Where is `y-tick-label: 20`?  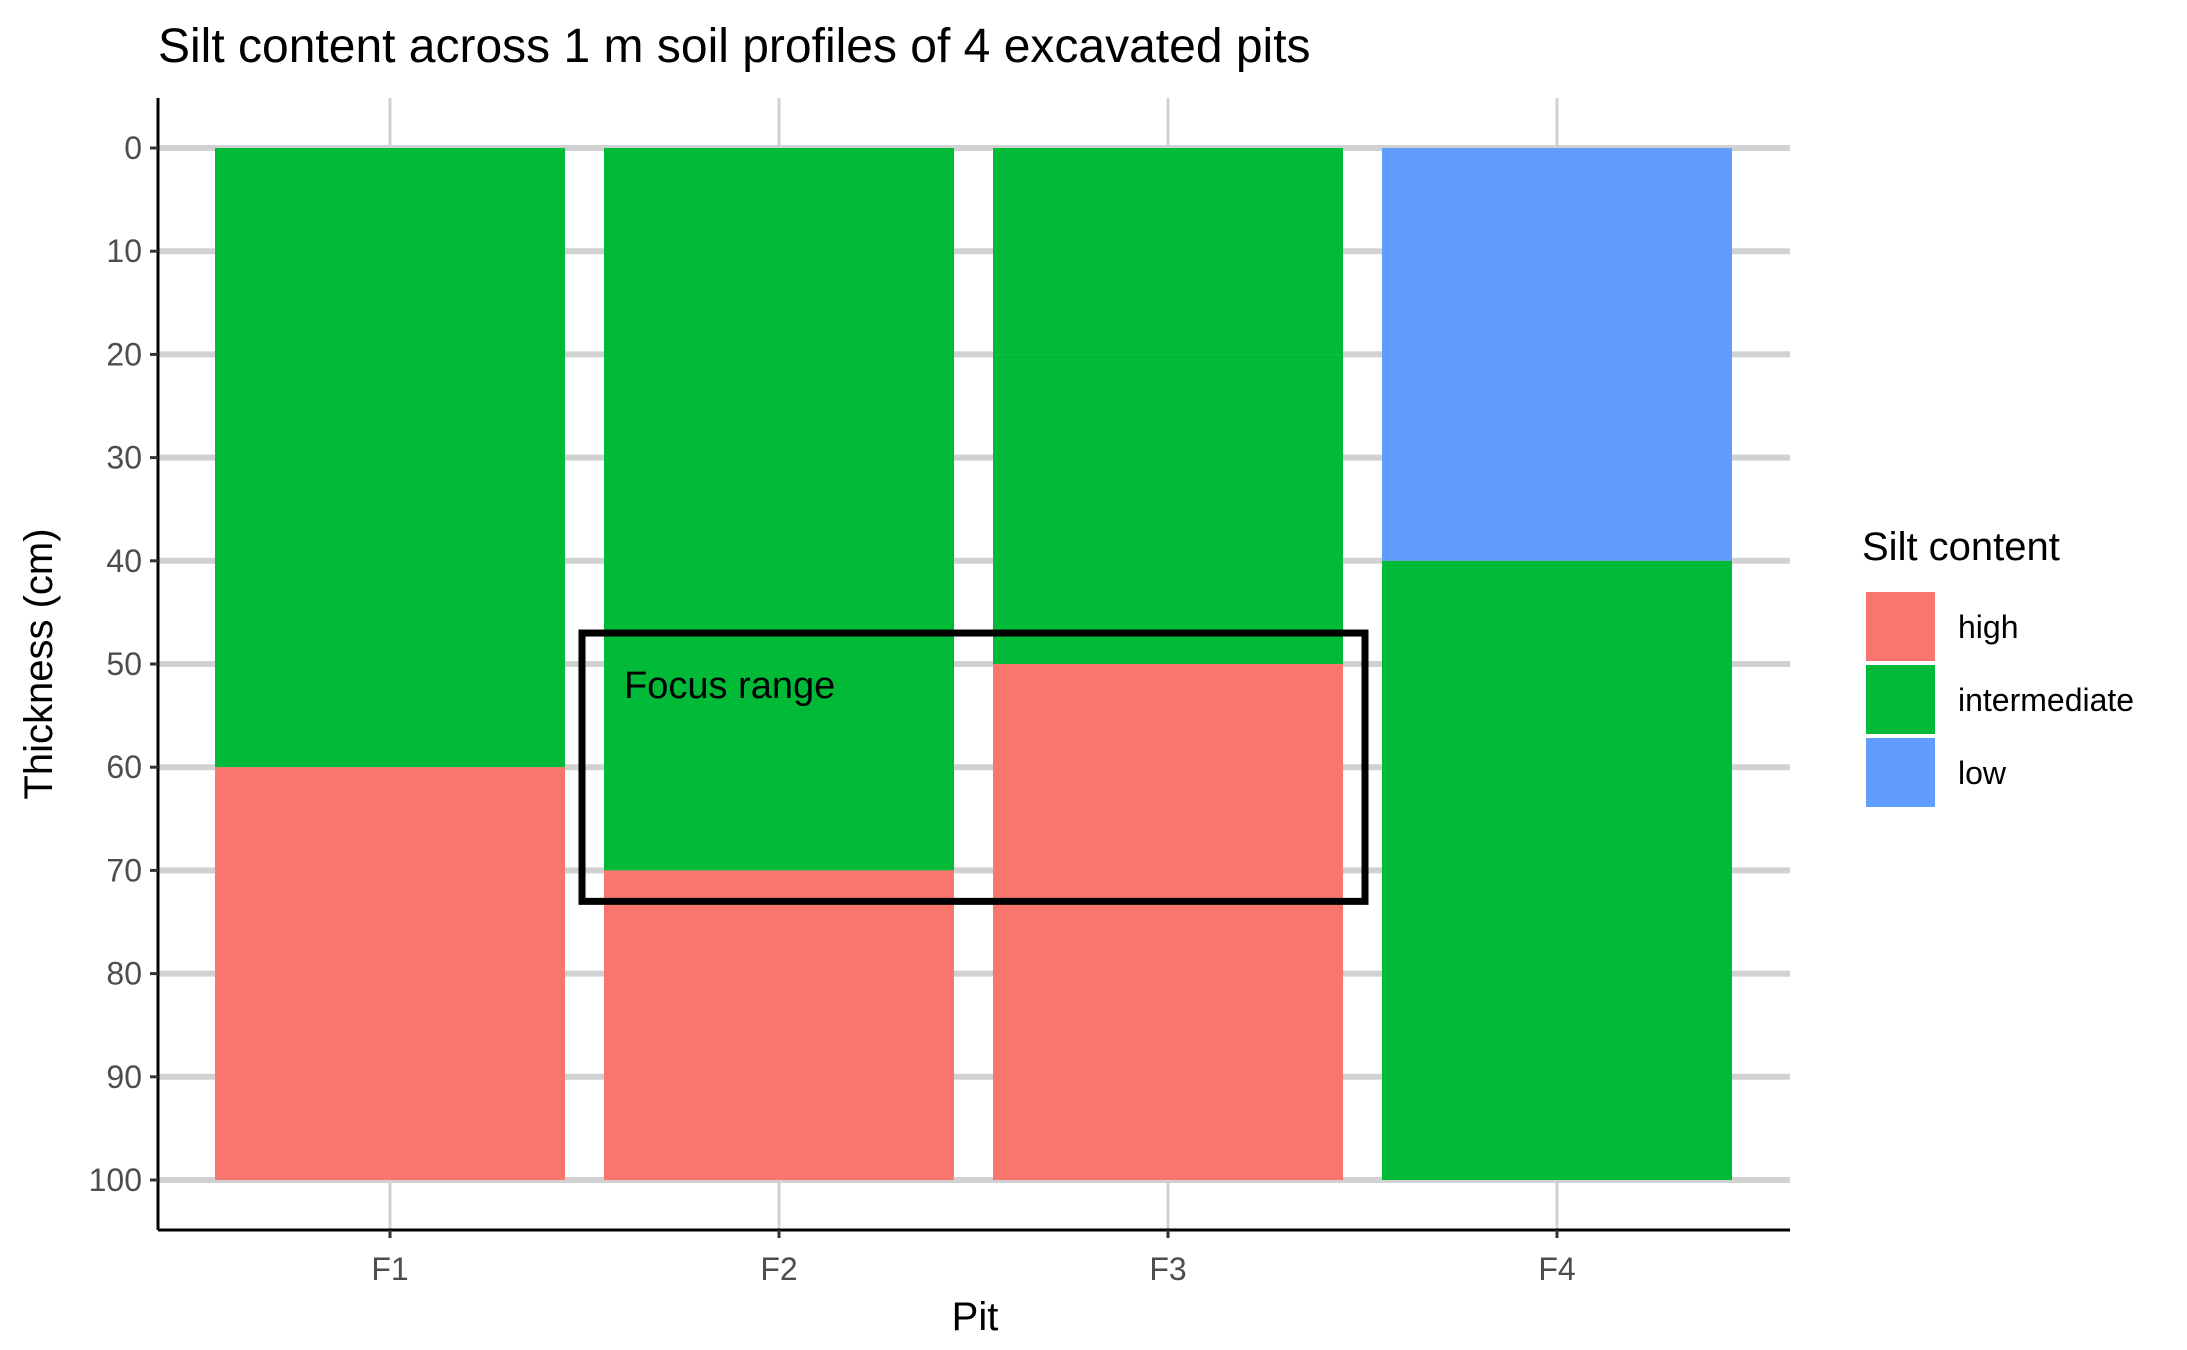
y-tick-label: 20 is located at coordinates (124, 354).